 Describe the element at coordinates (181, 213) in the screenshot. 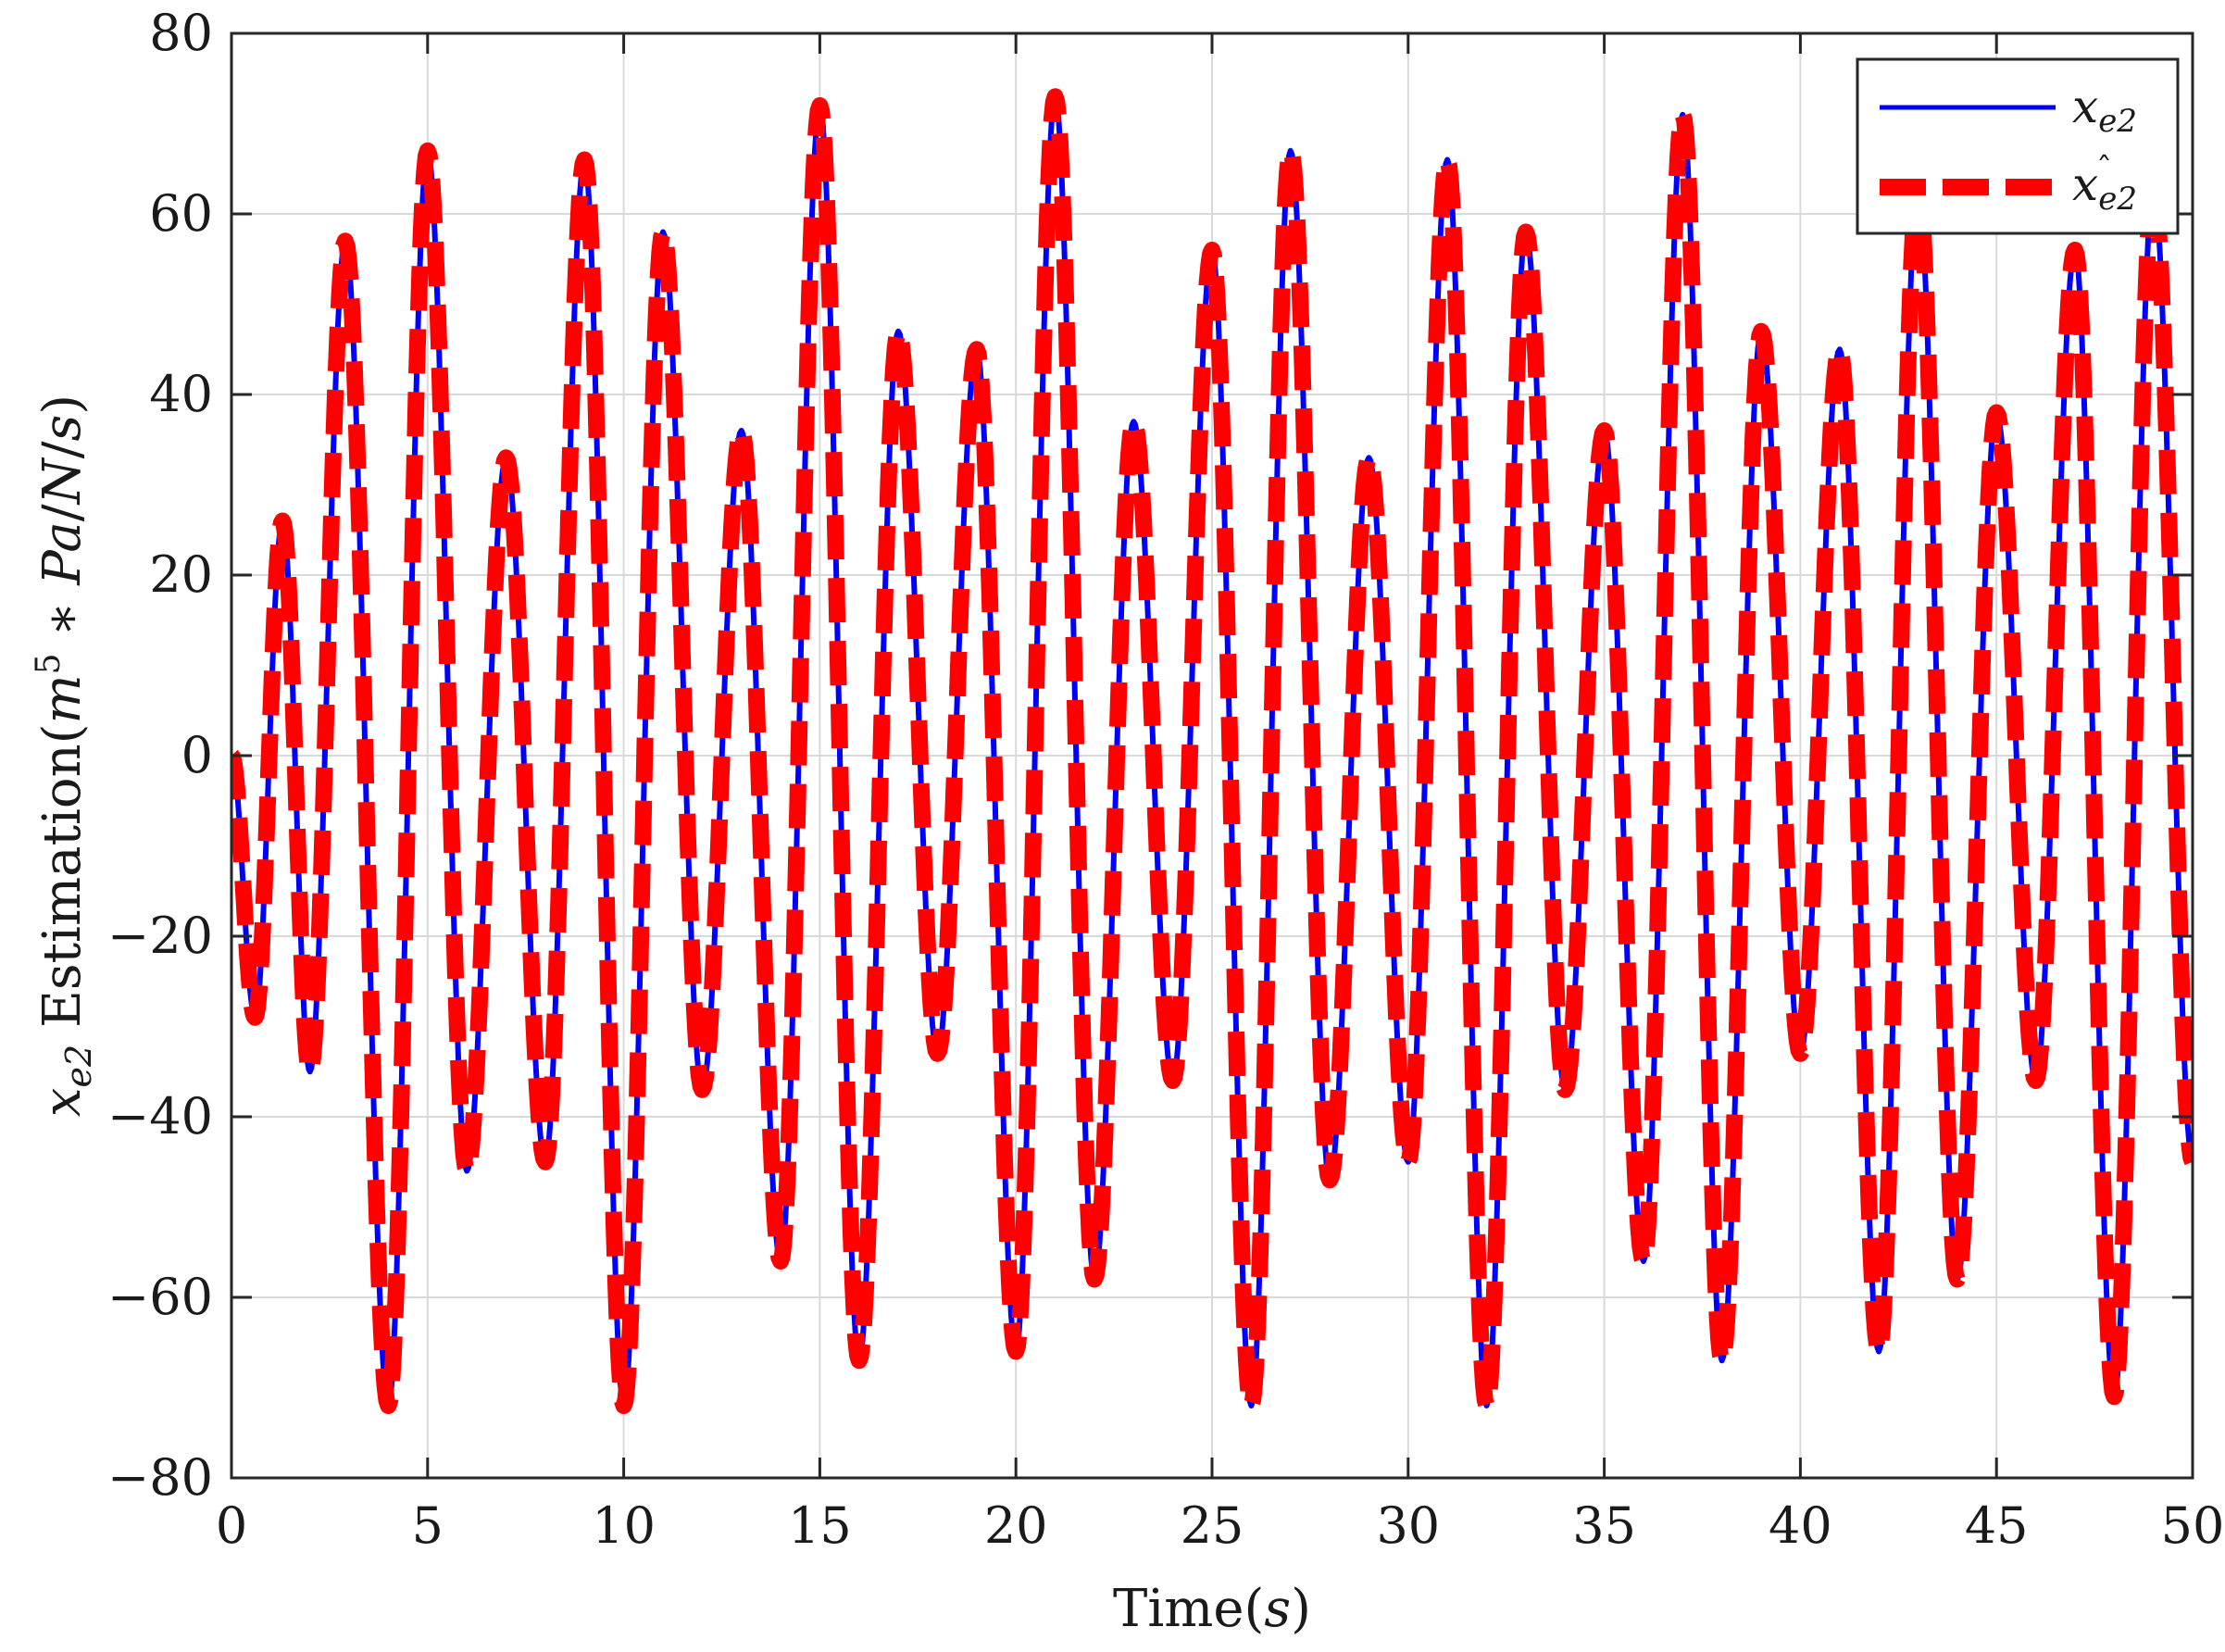

I see `y-tick-label: 60` at that location.